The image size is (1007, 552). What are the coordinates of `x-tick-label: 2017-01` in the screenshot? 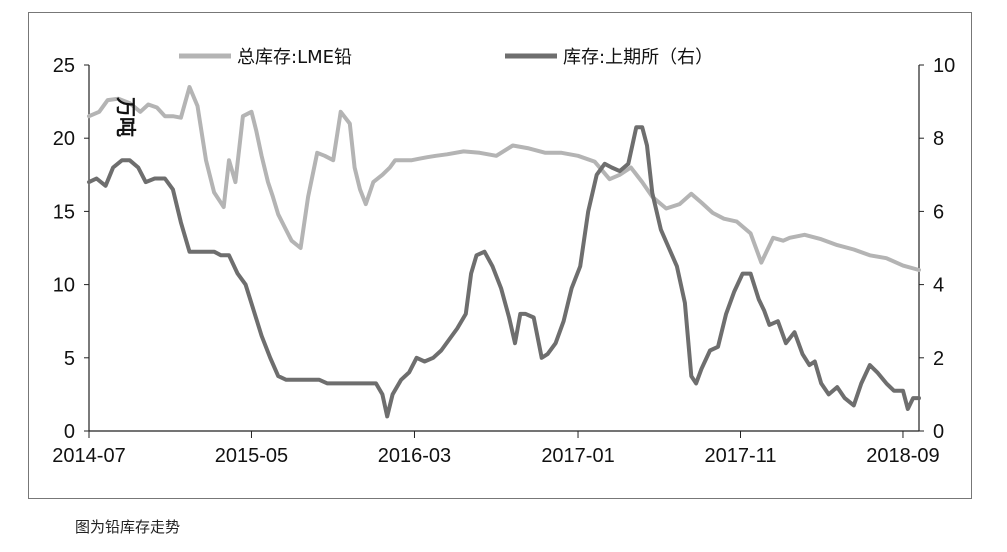 It's located at (577, 456).